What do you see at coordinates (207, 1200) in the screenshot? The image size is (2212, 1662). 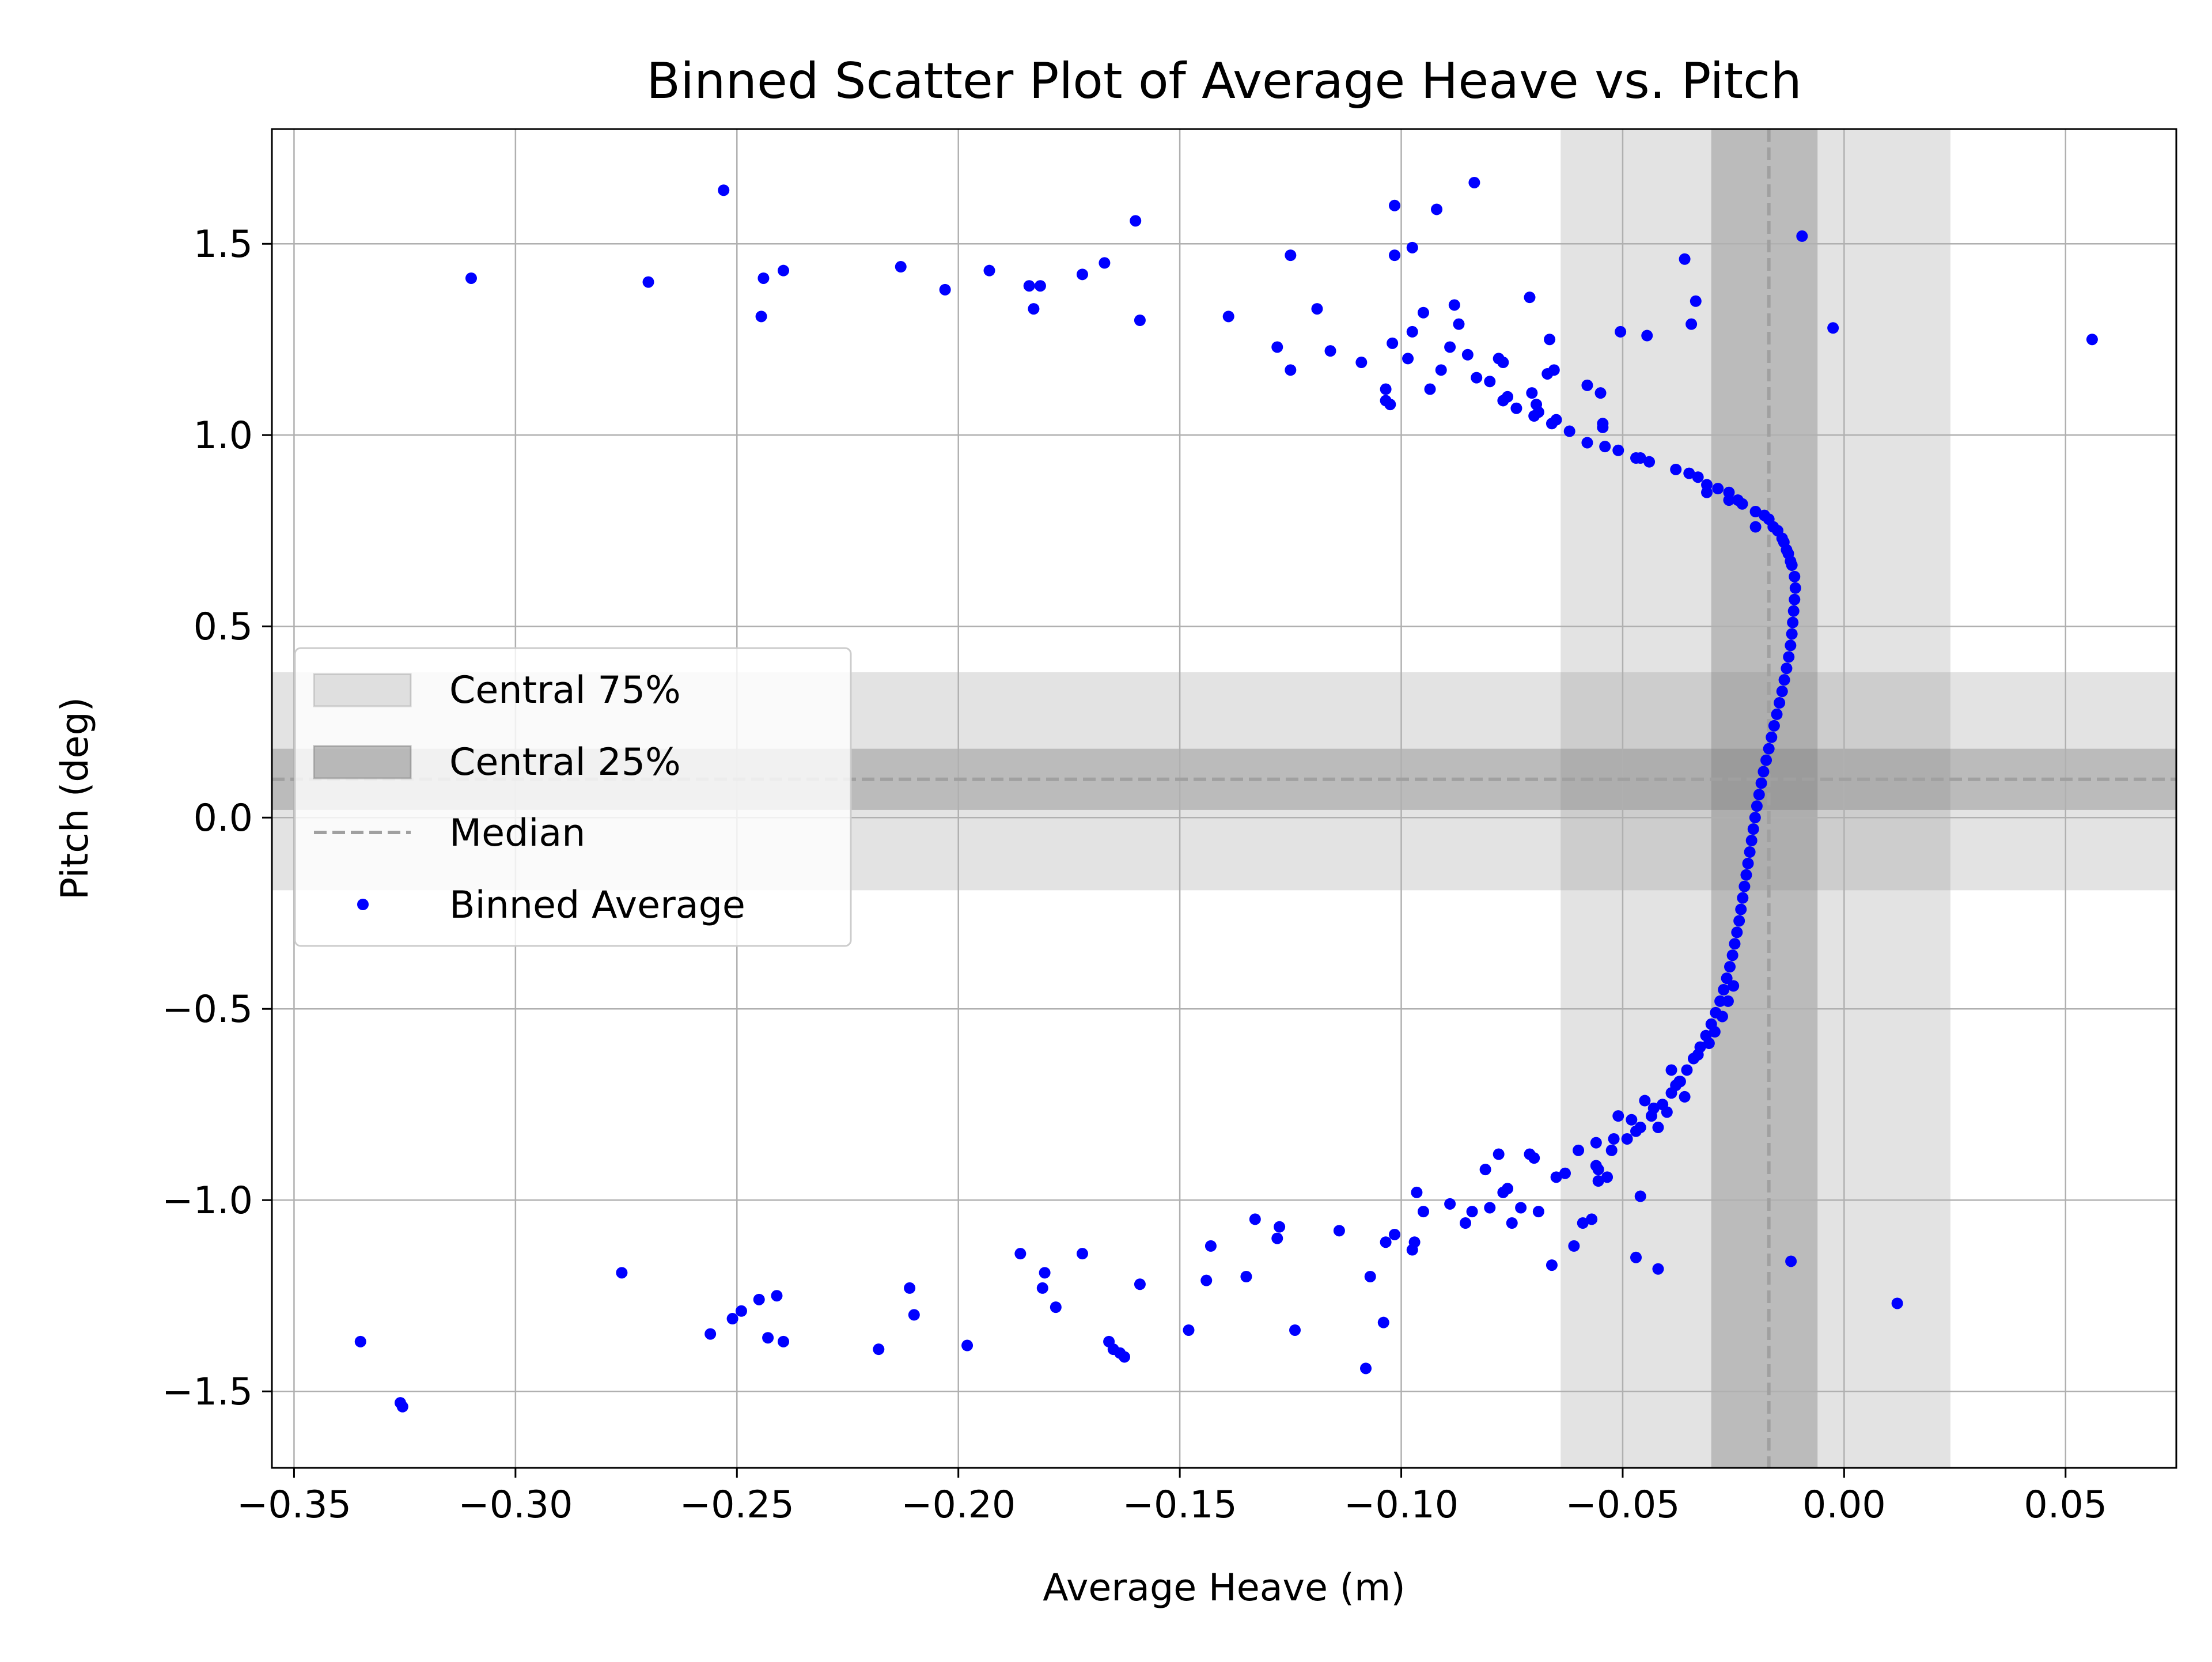 I see `y-tick-label: −1.0` at bounding box center [207, 1200].